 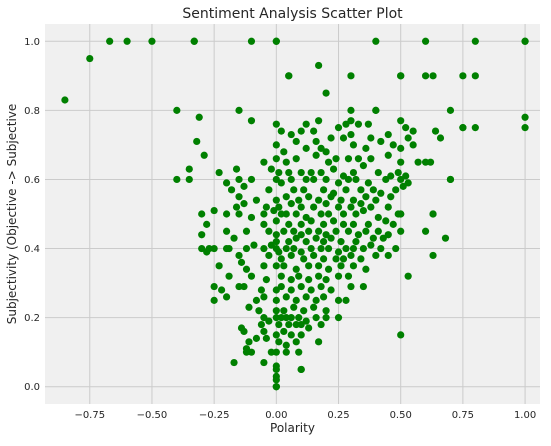 I want to click on y-tick-label: 0.0, so click(x=32, y=387).